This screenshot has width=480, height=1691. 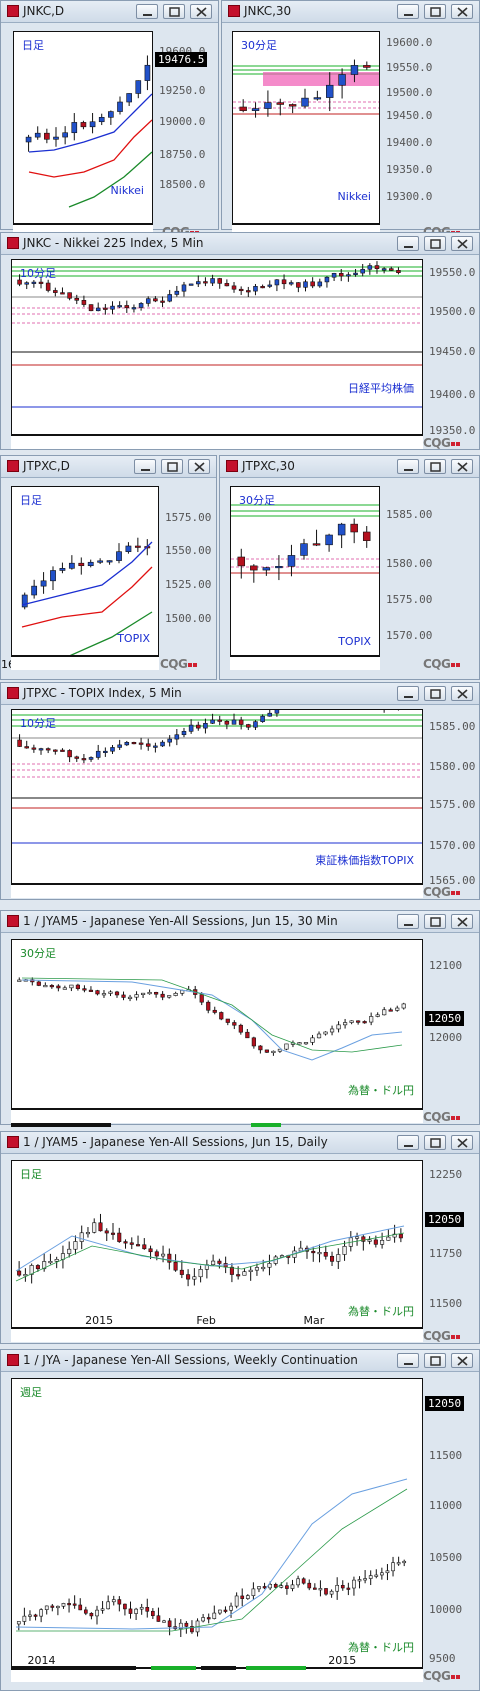 I want to click on plot-area: 30分足 Nikkei, so click(x=306, y=127).